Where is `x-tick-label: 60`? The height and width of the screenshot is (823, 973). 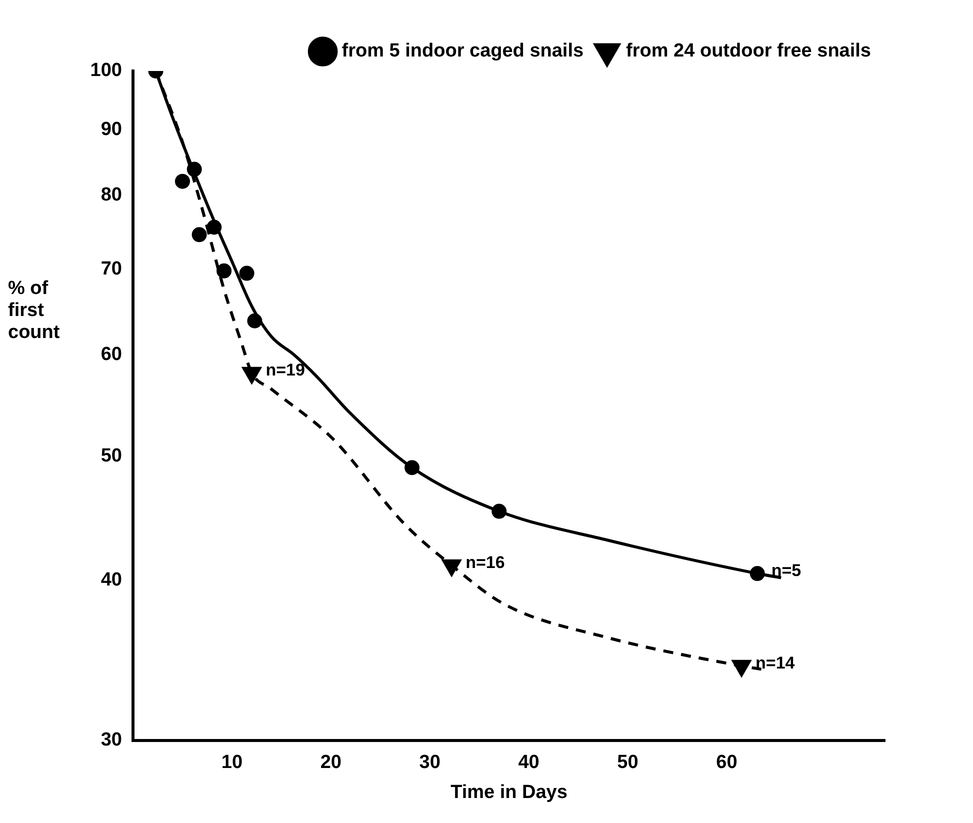
x-tick-label: 60 is located at coordinates (727, 763).